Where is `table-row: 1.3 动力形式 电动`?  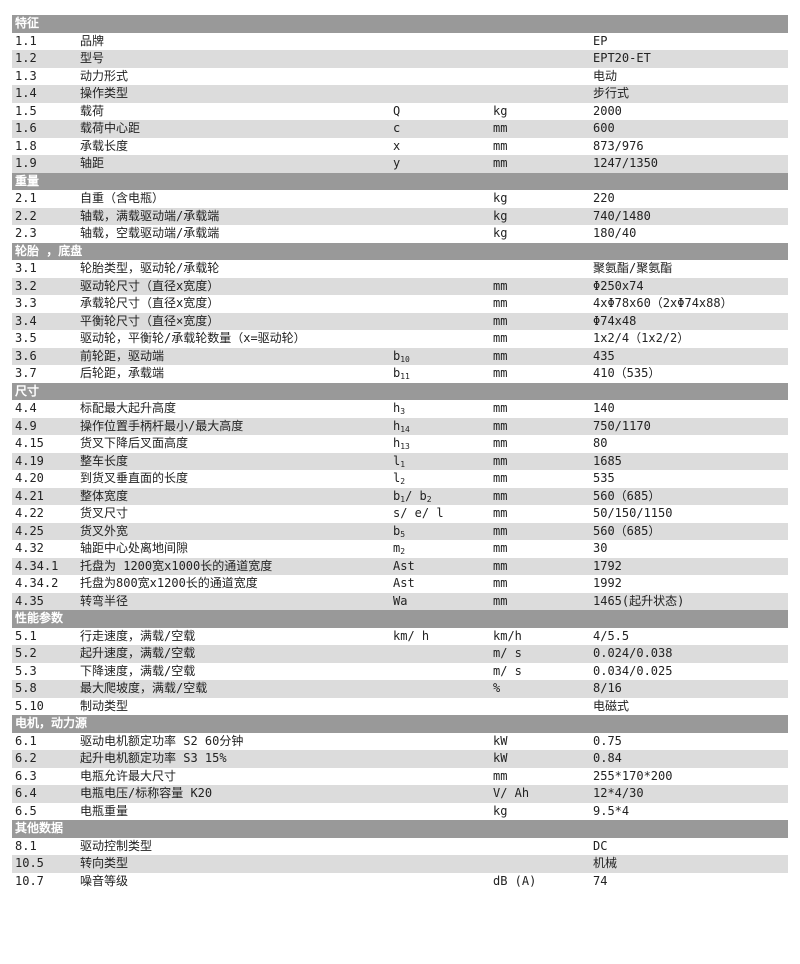
table-row: 1.3 动力形式 电动 is located at coordinates (400, 77).